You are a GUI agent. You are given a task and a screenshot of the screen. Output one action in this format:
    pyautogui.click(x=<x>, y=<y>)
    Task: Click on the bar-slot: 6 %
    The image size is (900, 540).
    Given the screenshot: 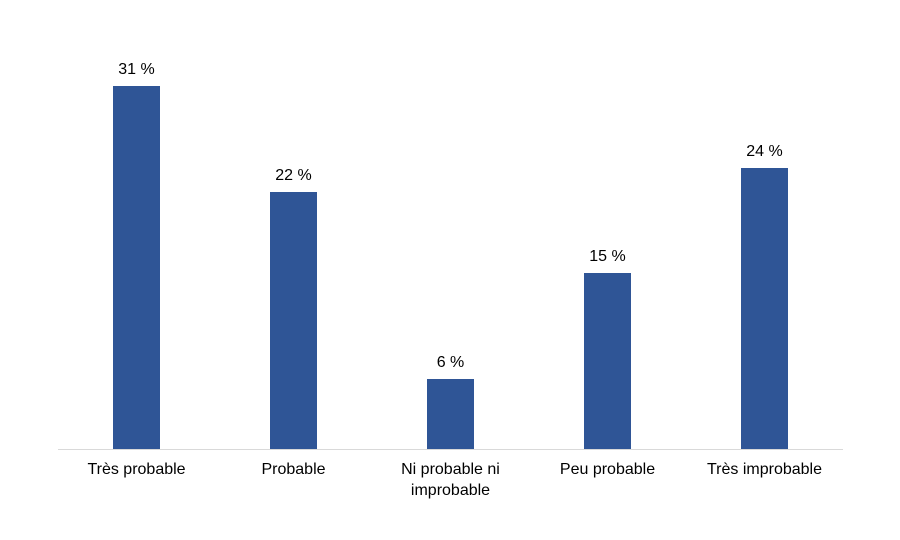 What is the action you would take?
    pyautogui.click(x=450, y=224)
    